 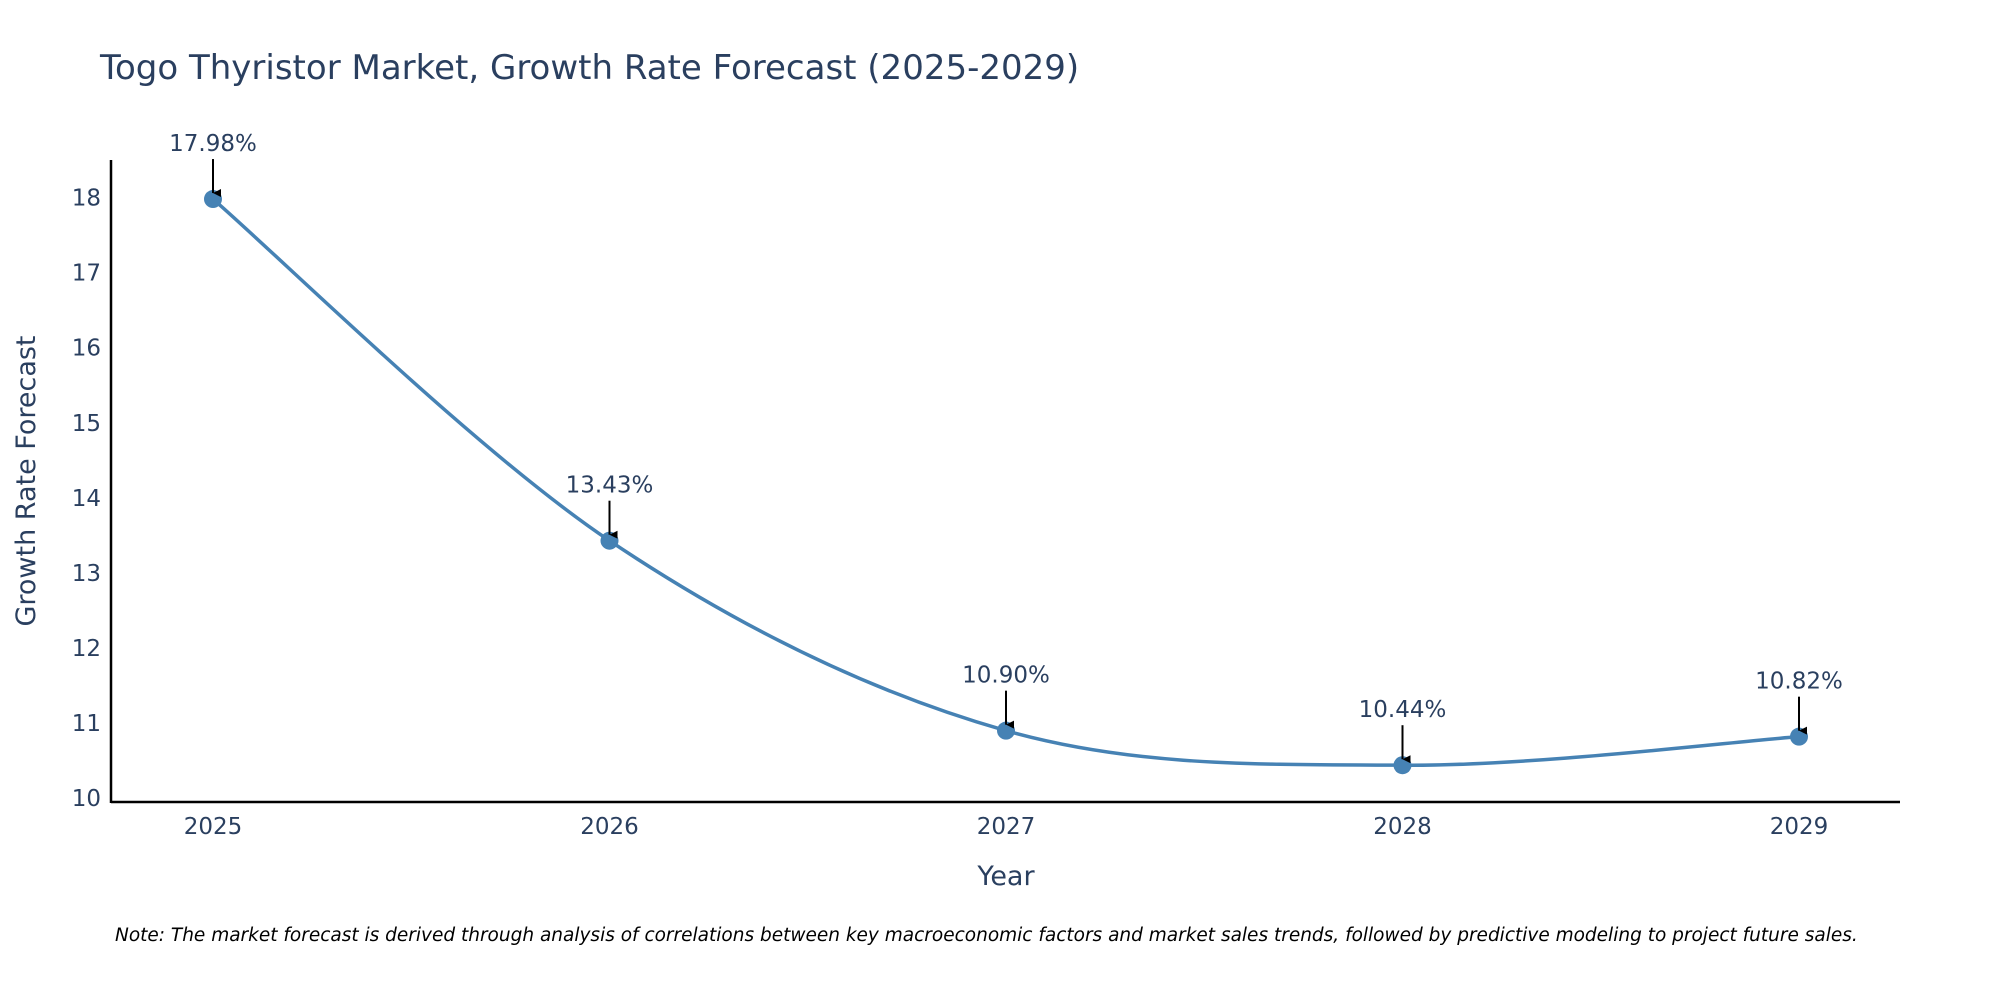 I want to click on y-tick-labels: 10 11 12 13 14 15 16 17 18, so click(x=86, y=499).